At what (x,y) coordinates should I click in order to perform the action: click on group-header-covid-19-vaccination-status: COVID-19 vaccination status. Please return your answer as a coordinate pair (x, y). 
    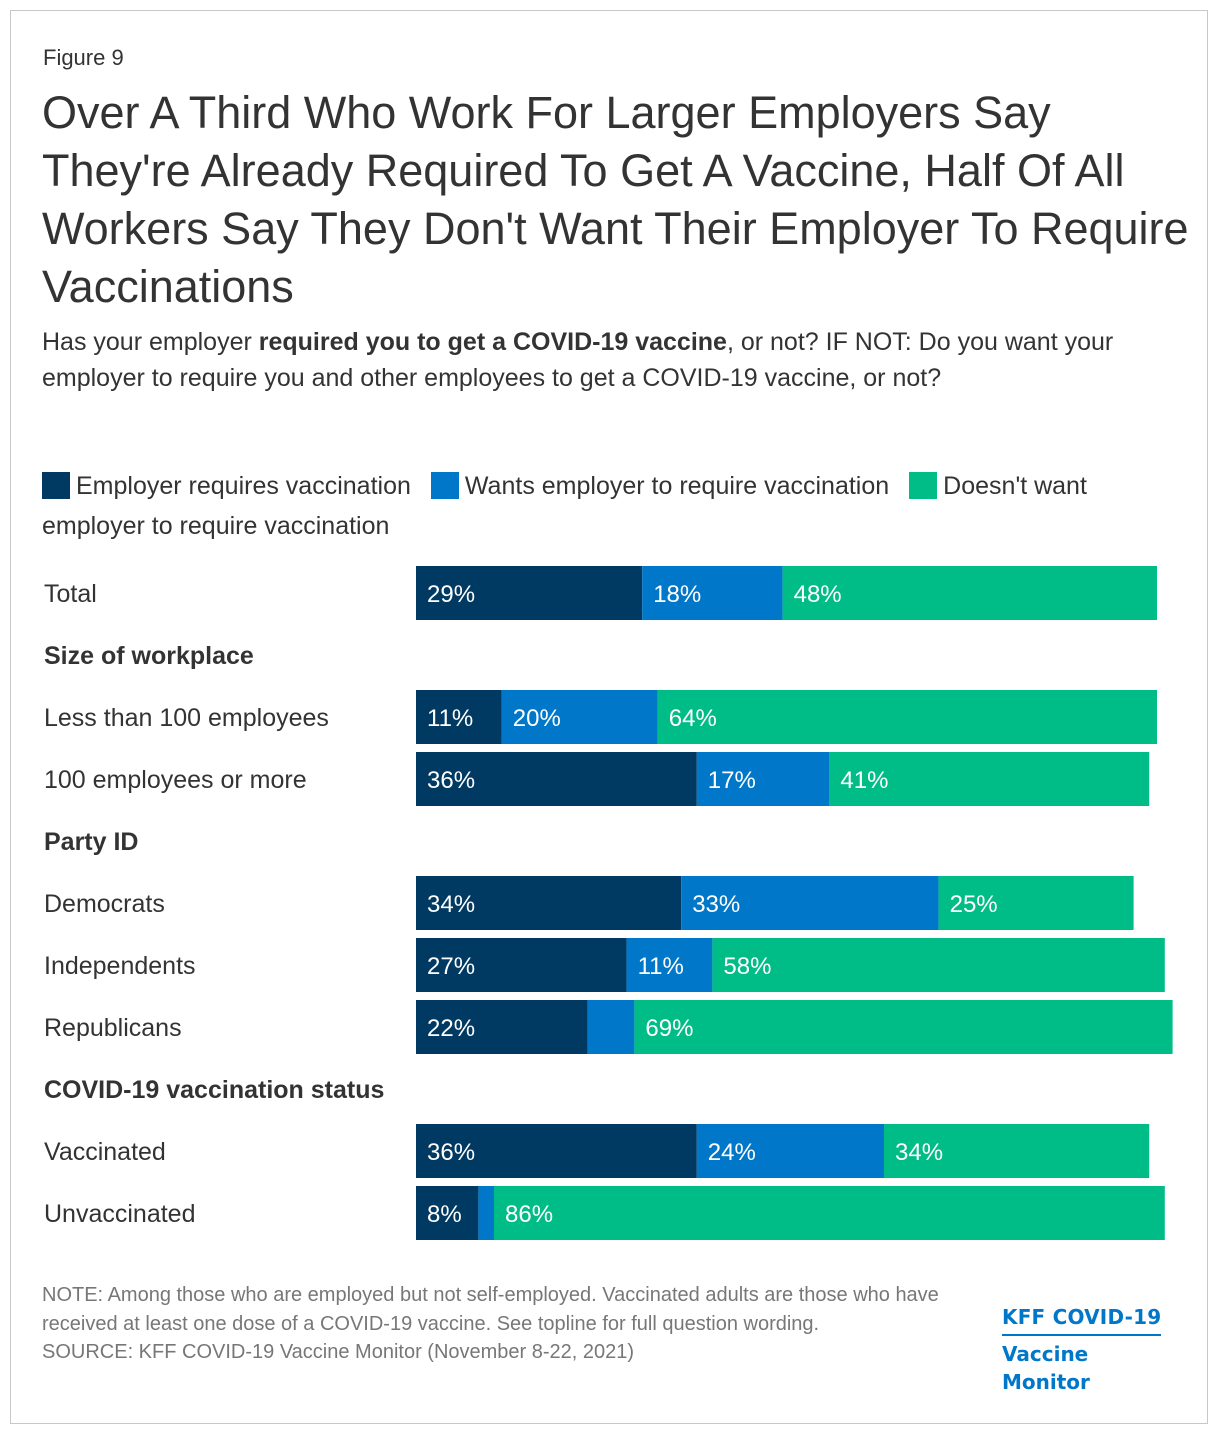
    Looking at the image, I should click on (214, 1090).